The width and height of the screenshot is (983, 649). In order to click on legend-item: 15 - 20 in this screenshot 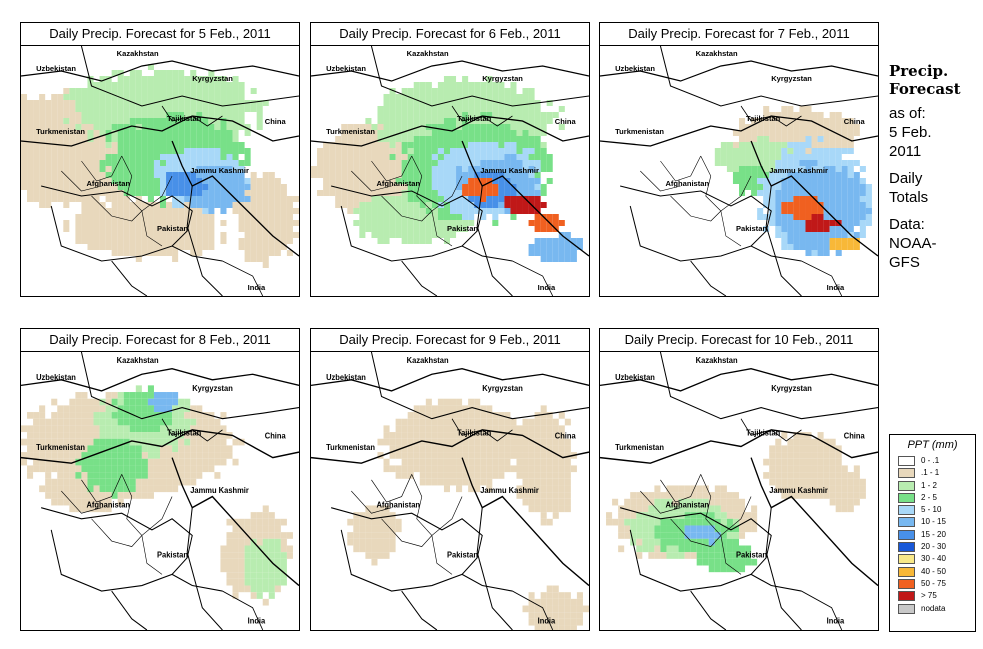, I will do `click(932, 535)`.